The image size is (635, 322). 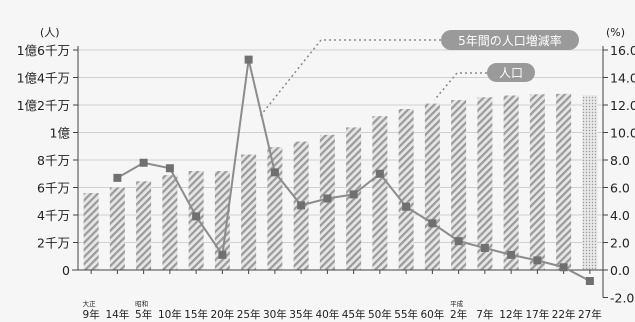 What do you see at coordinates (590, 314) in the screenshot?
I see `category-label: 27年` at bounding box center [590, 314].